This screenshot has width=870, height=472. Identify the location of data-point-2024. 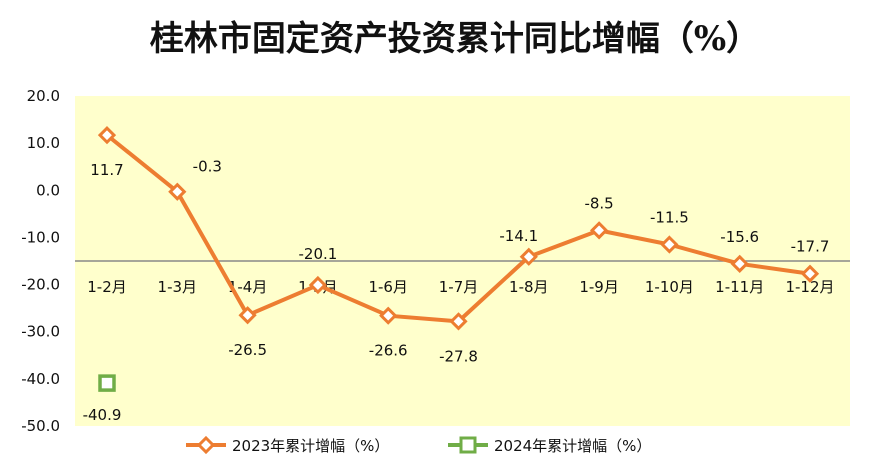
(107, 383).